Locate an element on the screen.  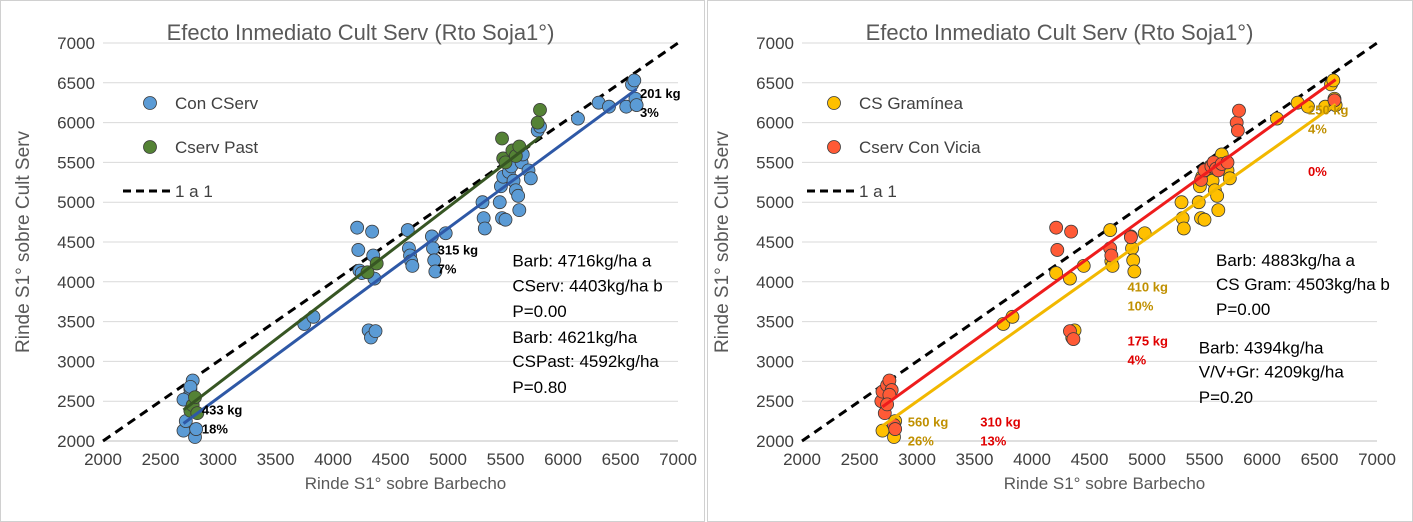
annotation-label: 410 kg is located at coordinates (1147, 286).